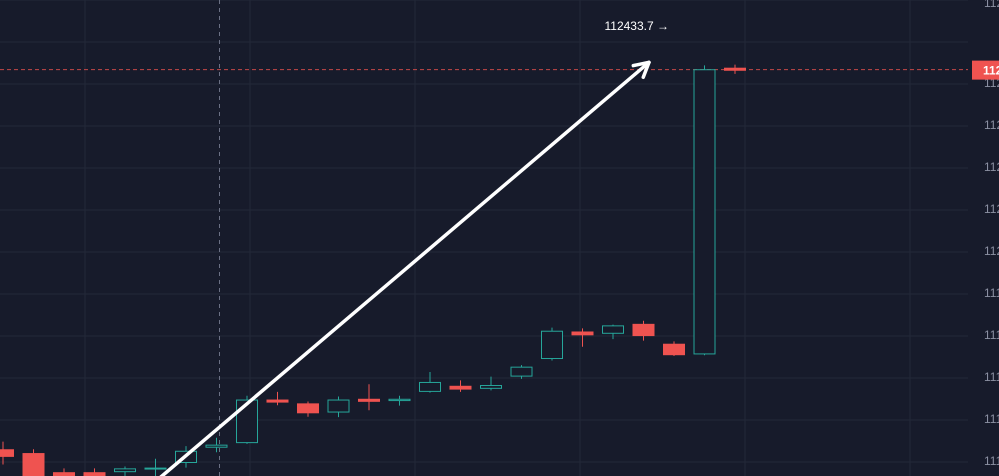  Describe the element at coordinates (637, 26) in the screenshot. I see `peak-price-label: 112433.7 →` at that location.